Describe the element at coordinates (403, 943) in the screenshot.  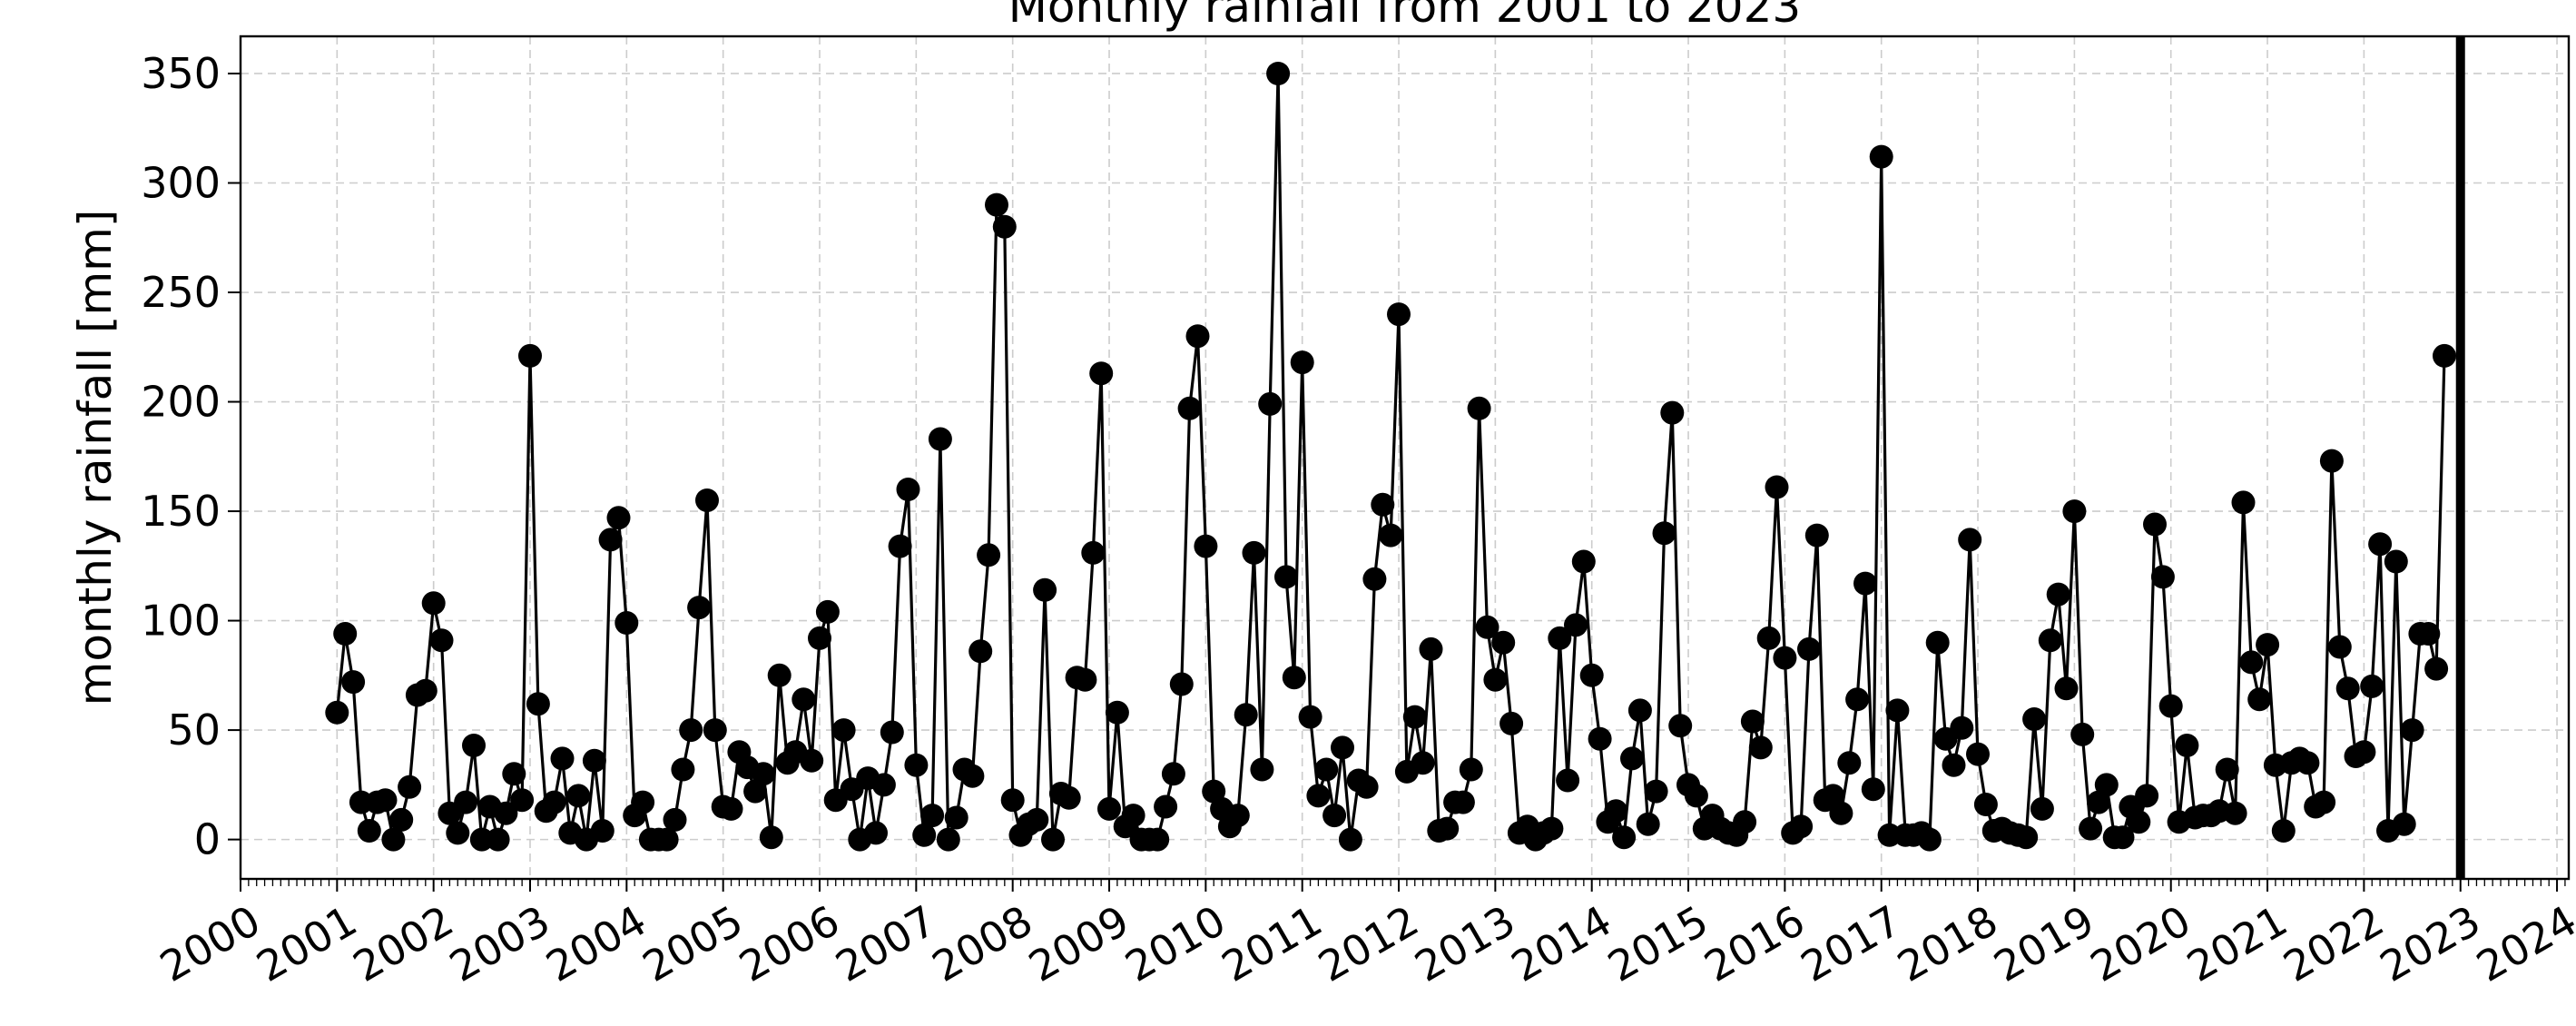
I see `x-tick-label: 2002` at that location.